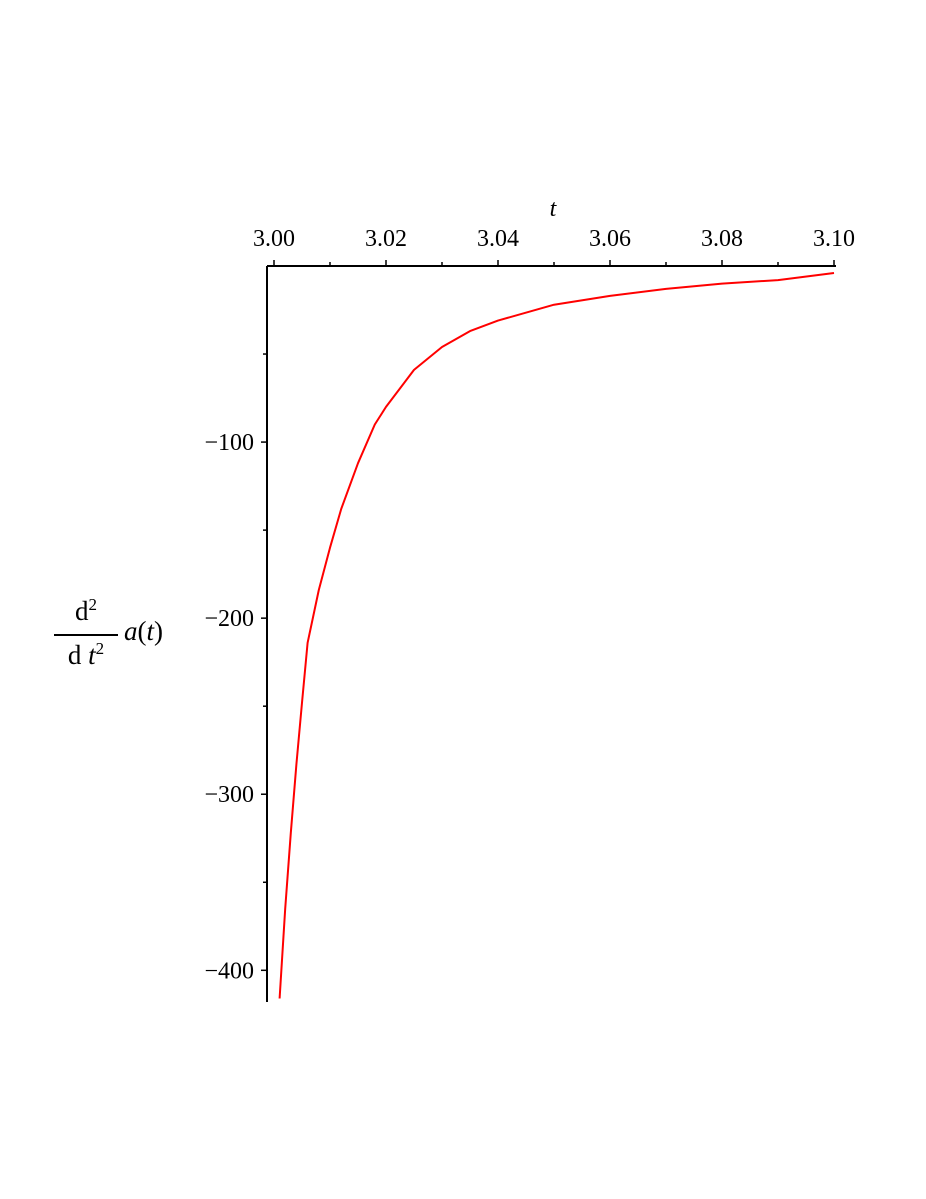 The height and width of the screenshot is (1199, 926). What do you see at coordinates (274, 239) in the screenshot?
I see `x-tick-label: 3.00` at bounding box center [274, 239].